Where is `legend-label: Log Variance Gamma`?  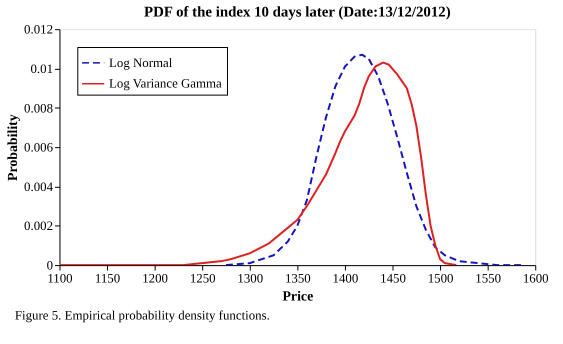 legend-label: Log Variance Gamma is located at coordinates (165, 83).